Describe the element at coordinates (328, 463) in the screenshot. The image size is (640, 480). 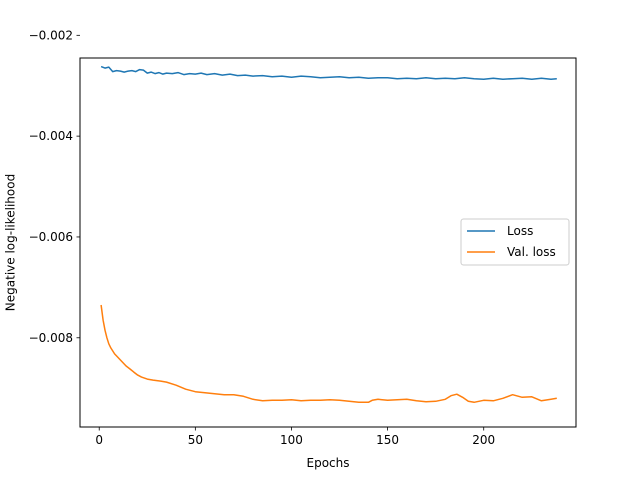
I see `x-axis-label: Epochs` at that location.